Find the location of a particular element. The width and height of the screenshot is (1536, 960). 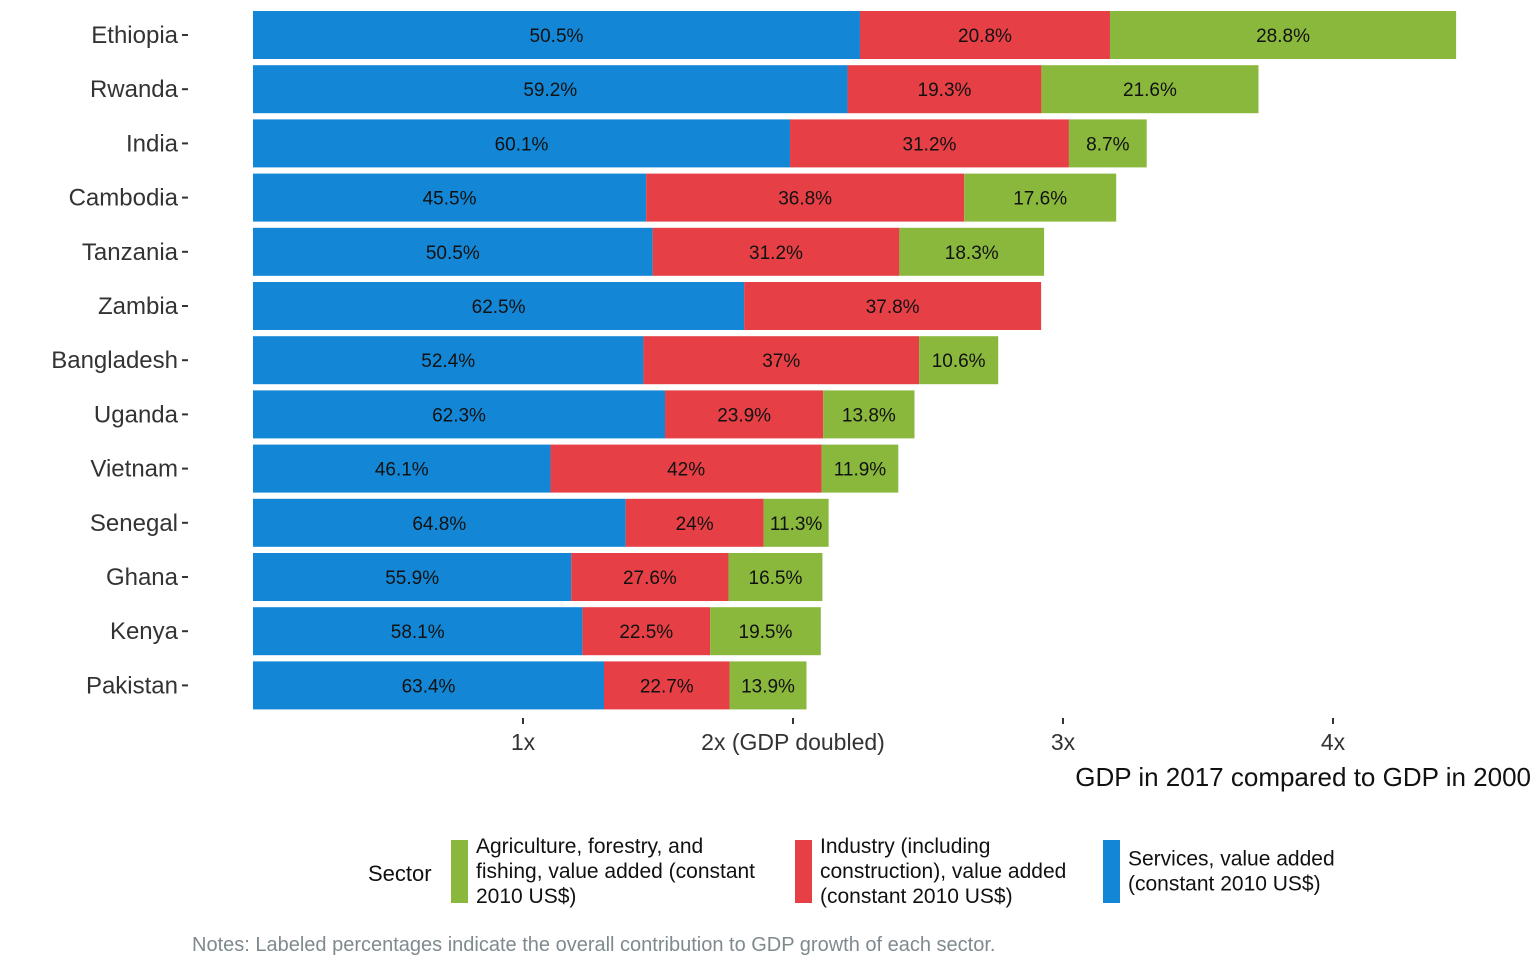

legend-label: Industry (including is located at coordinates (905, 846).